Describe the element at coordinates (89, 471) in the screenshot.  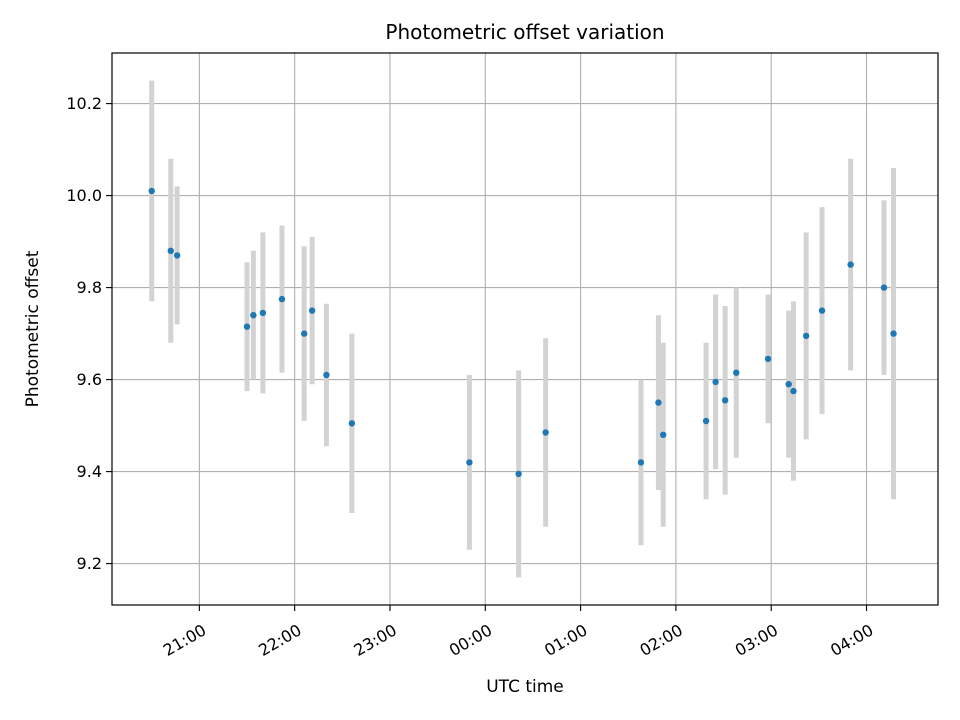
I see `y-tick-label: 9.4` at that location.